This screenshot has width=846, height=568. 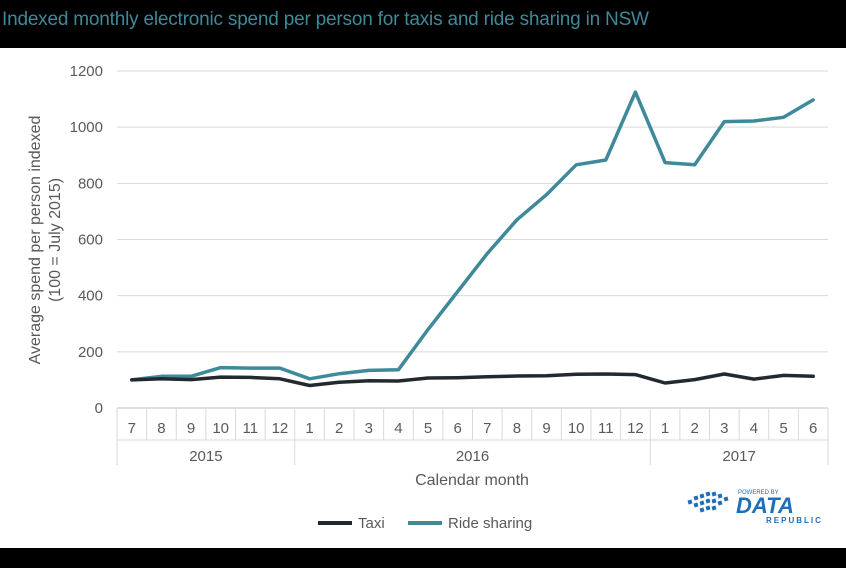 What do you see at coordinates (35, 240) in the screenshot?
I see `y-axis-label: Average spend per person indexed` at bounding box center [35, 240].